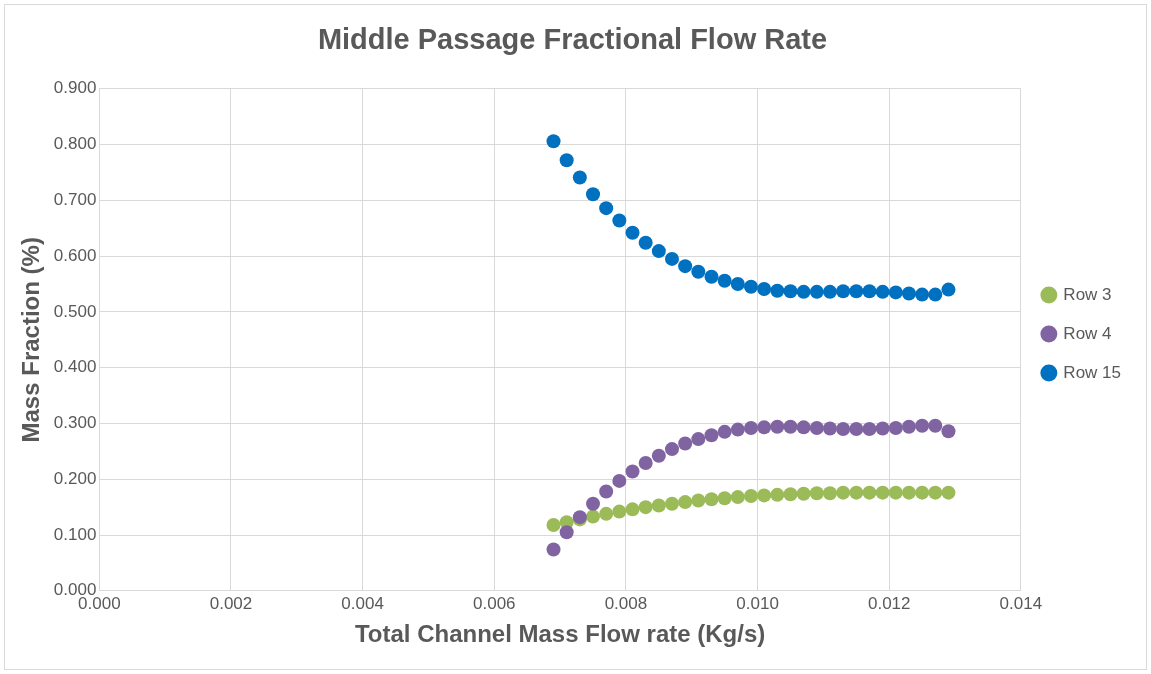 The height and width of the screenshot is (674, 1151). What do you see at coordinates (231, 603) in the screenshot?
I see `x-tick-label: 0.002` at bounding box center [231, 603].